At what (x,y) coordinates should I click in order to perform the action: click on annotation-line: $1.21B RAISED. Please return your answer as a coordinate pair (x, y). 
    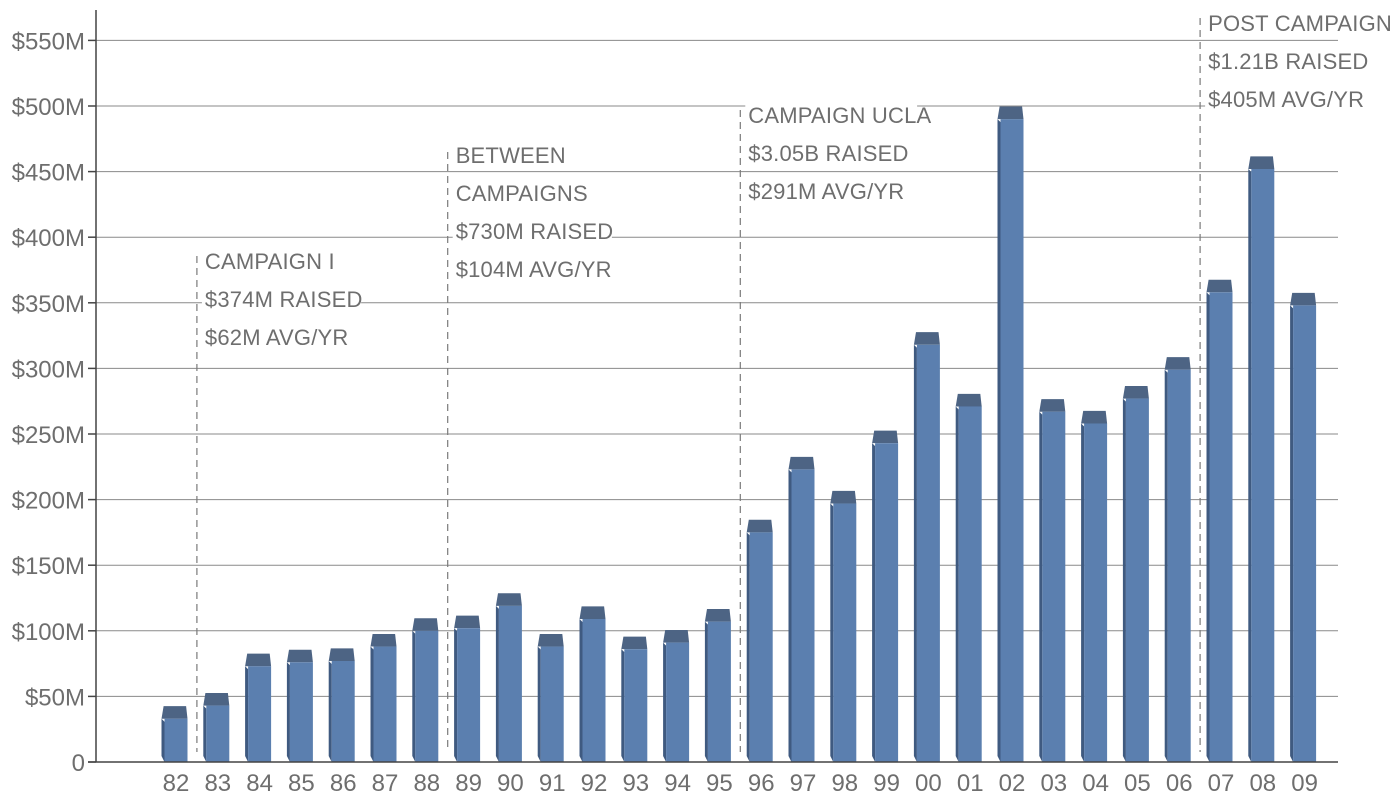
    Looking at the image, I should click on (1288, 61).